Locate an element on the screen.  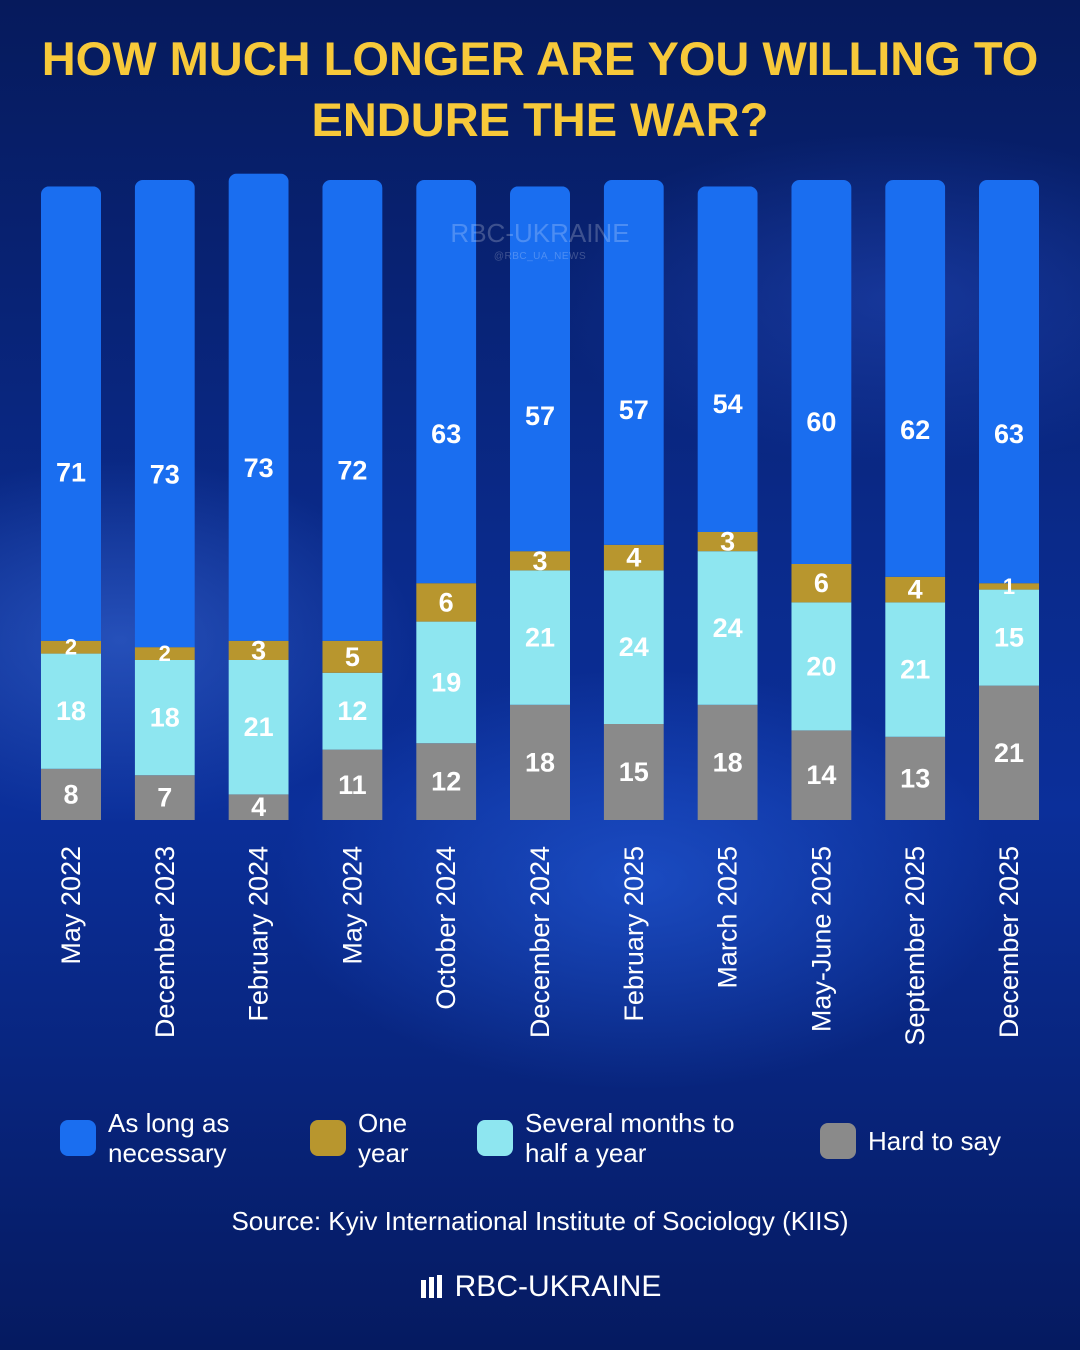
data-label-as-long: 71 is located at coordinates (71, 473).